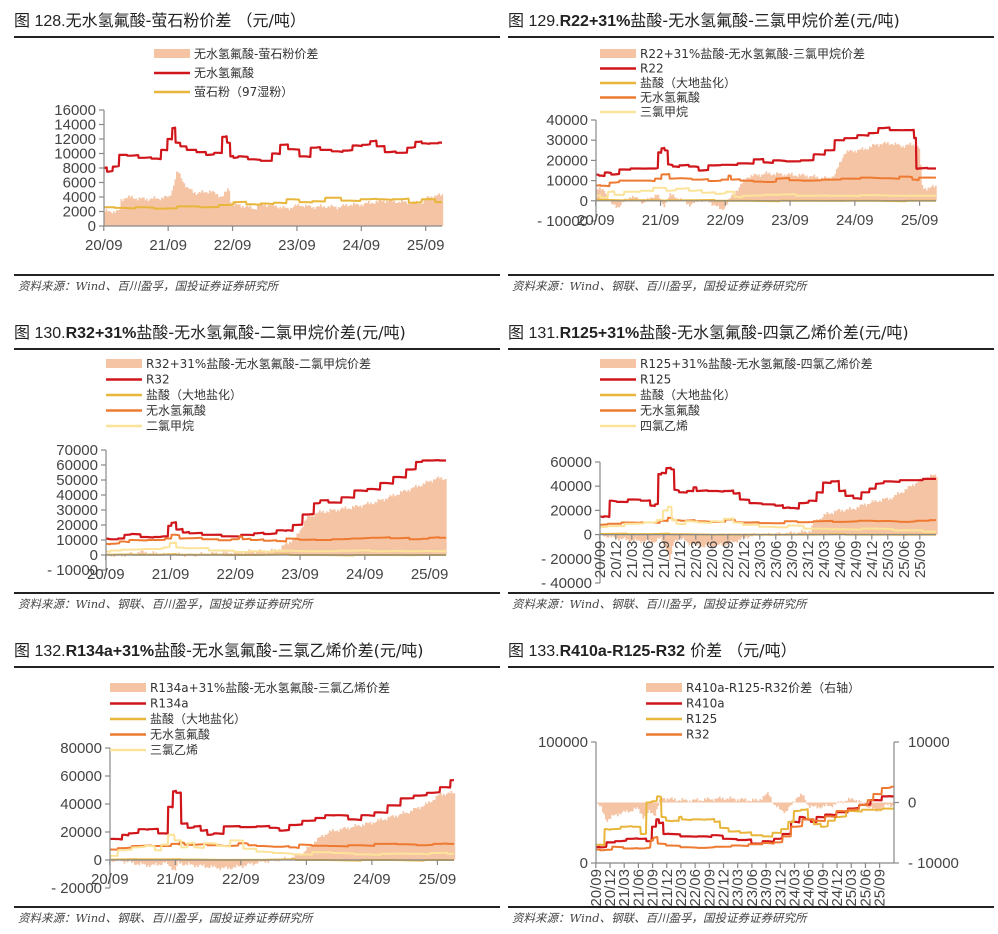 The image size is (998, 934). I want to click on x-tick-label: 25/09, so click(920, 560).